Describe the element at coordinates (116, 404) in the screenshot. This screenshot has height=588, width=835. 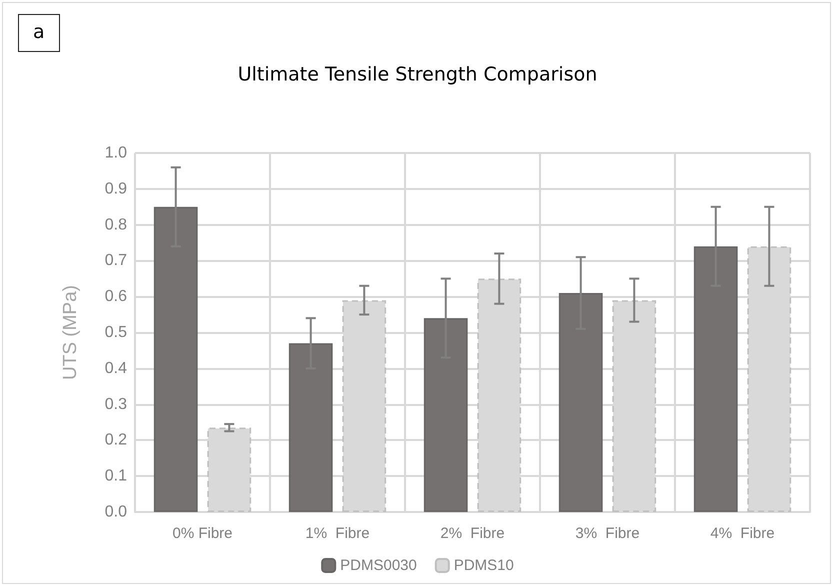
I see `y-tick-label: 0.3` at that location.